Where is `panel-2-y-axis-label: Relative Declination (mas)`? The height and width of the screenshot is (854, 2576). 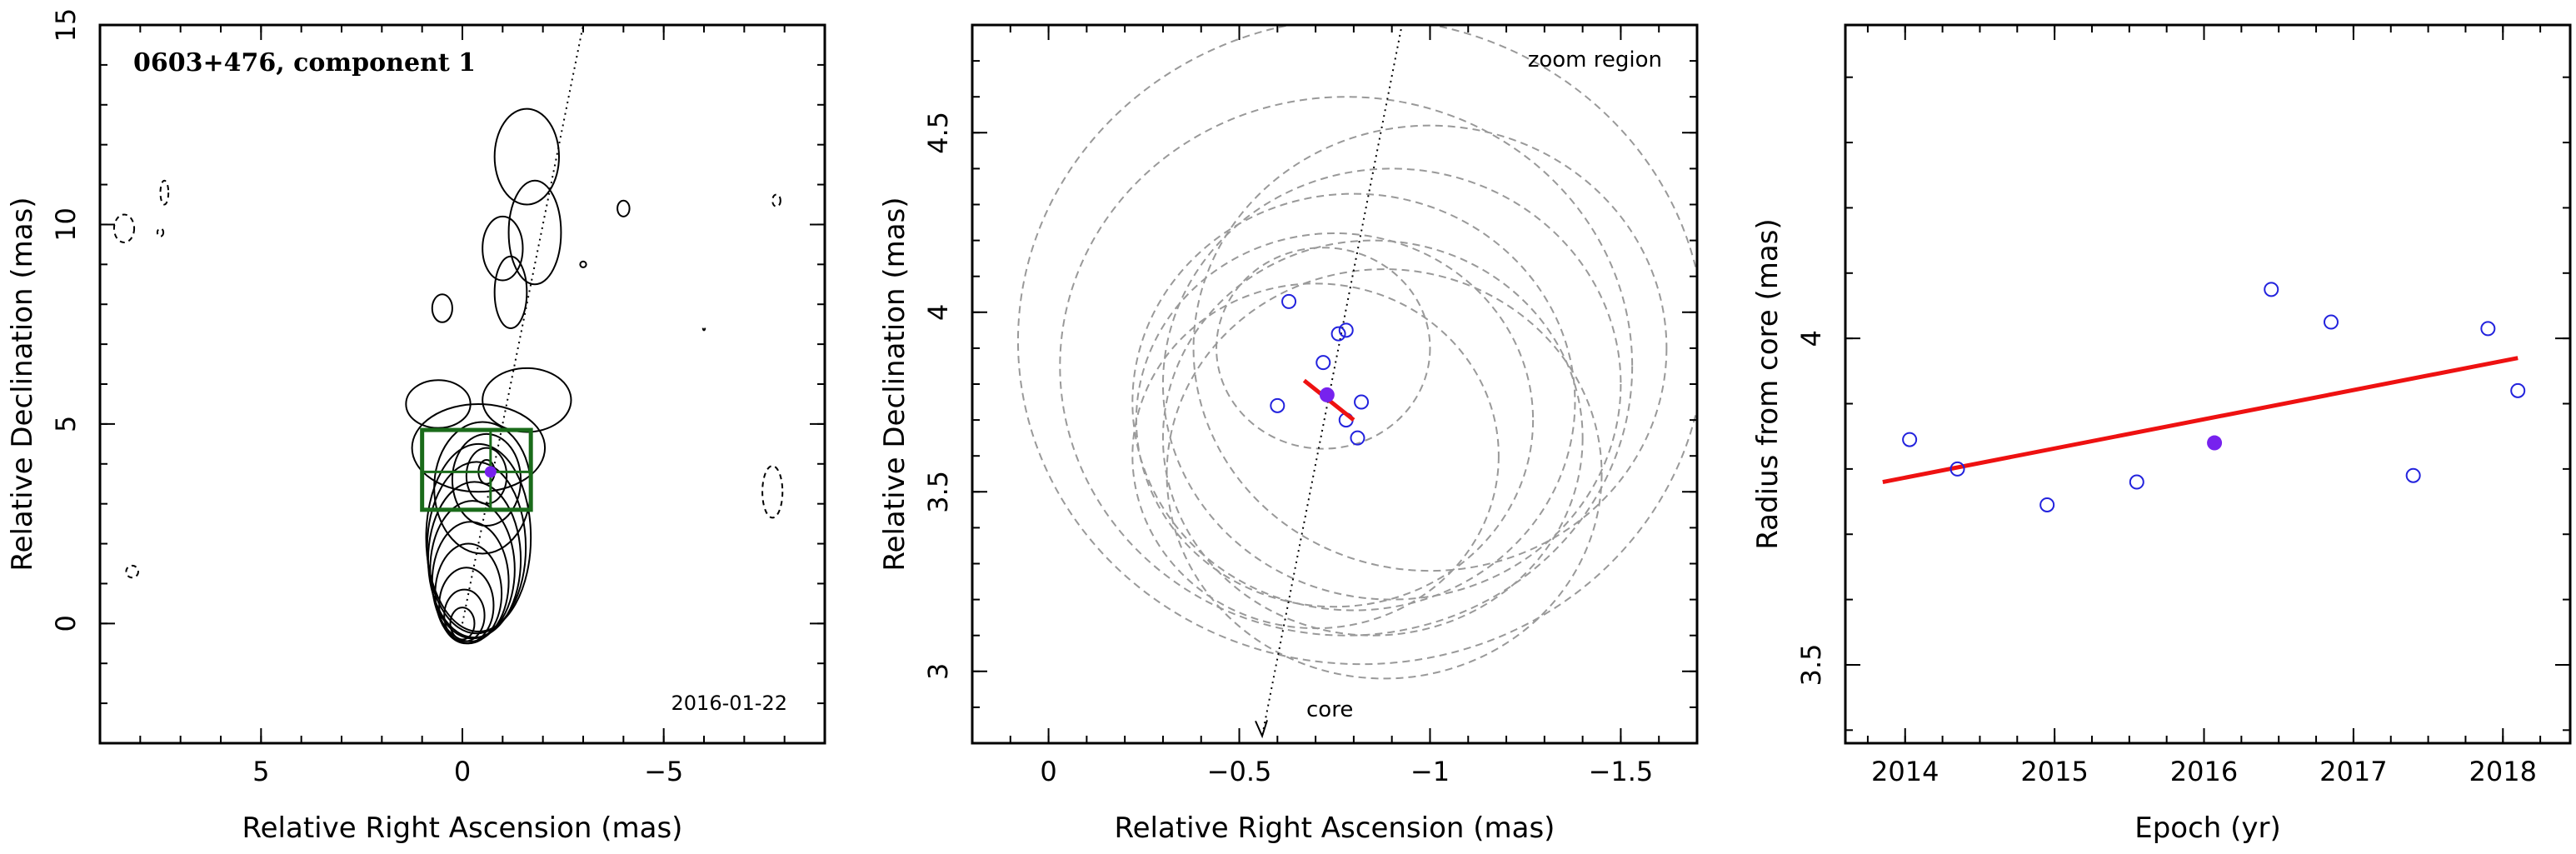
panel-2-y-axis-label: Relative Declination (mas) is located at coordinates (894, 384).